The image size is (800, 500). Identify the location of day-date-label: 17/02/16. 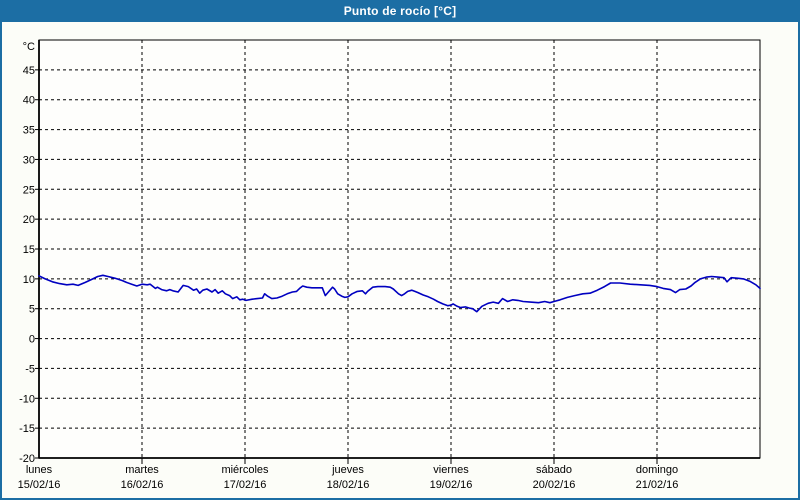
(245, 485).